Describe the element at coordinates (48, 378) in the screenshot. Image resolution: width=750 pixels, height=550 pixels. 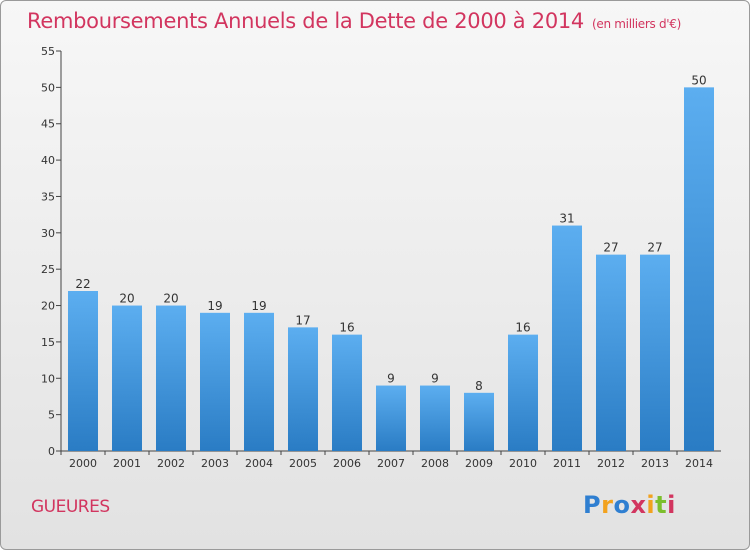
I see `y-tick-label: 10` at that location.